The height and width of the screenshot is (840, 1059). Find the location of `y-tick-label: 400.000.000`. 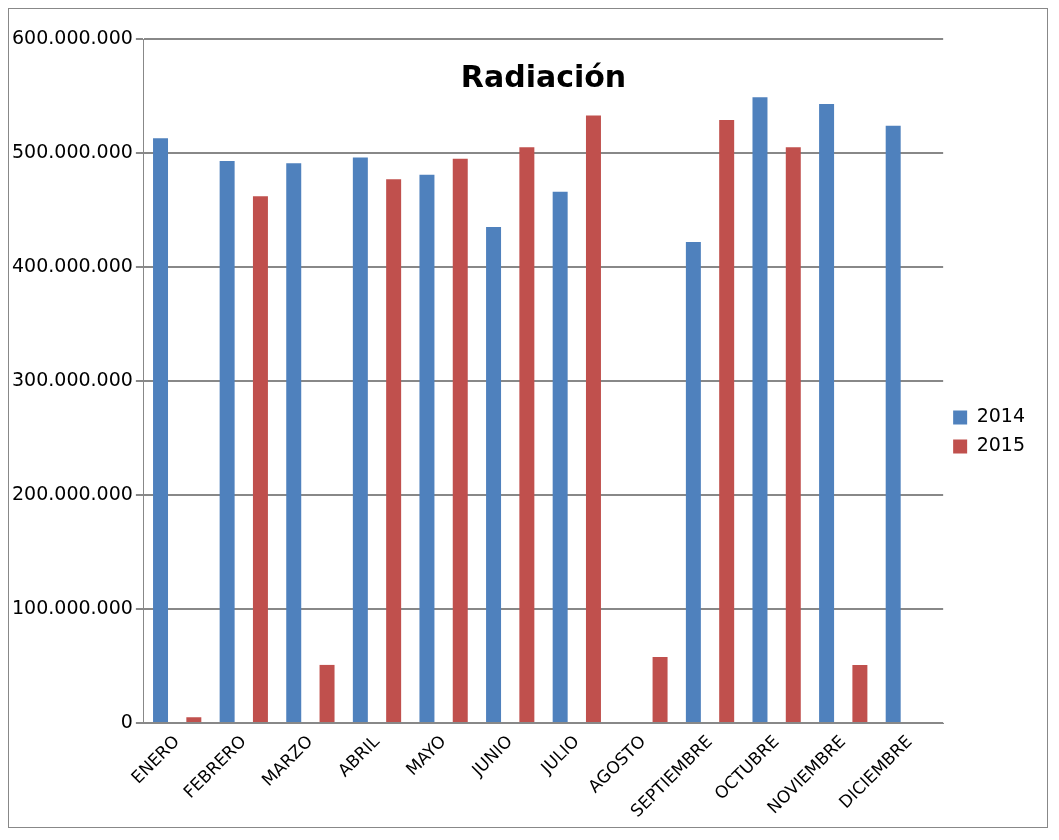

y-tick-label: 400.000.000 is located at coordinates (72, 264).